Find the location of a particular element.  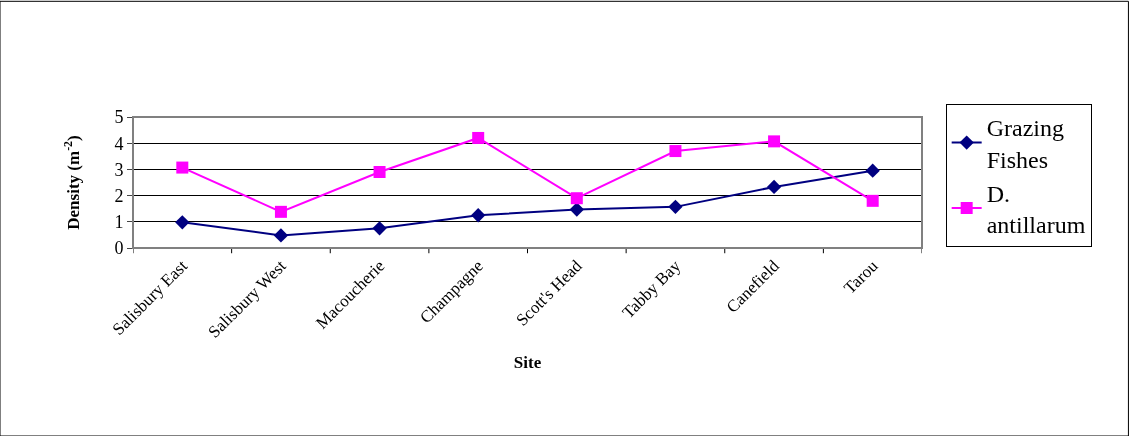

y-tick-label: 3 is located at coordinates (119, 169).